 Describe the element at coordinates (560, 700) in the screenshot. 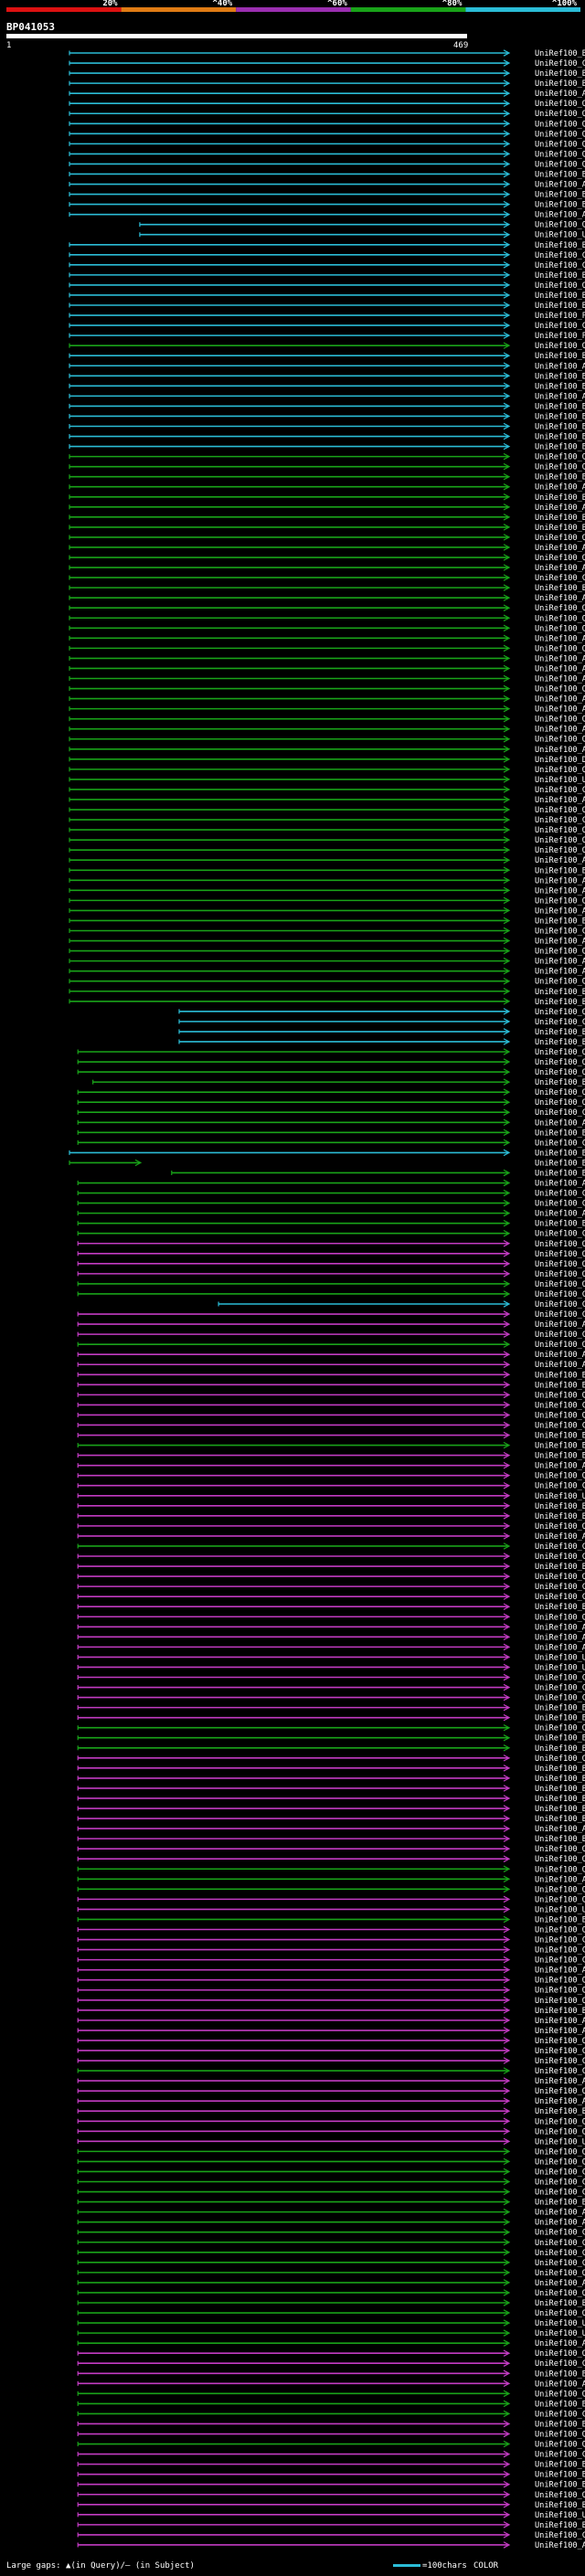

I see `hit-label: UniRef100_A3Z144` at that location.